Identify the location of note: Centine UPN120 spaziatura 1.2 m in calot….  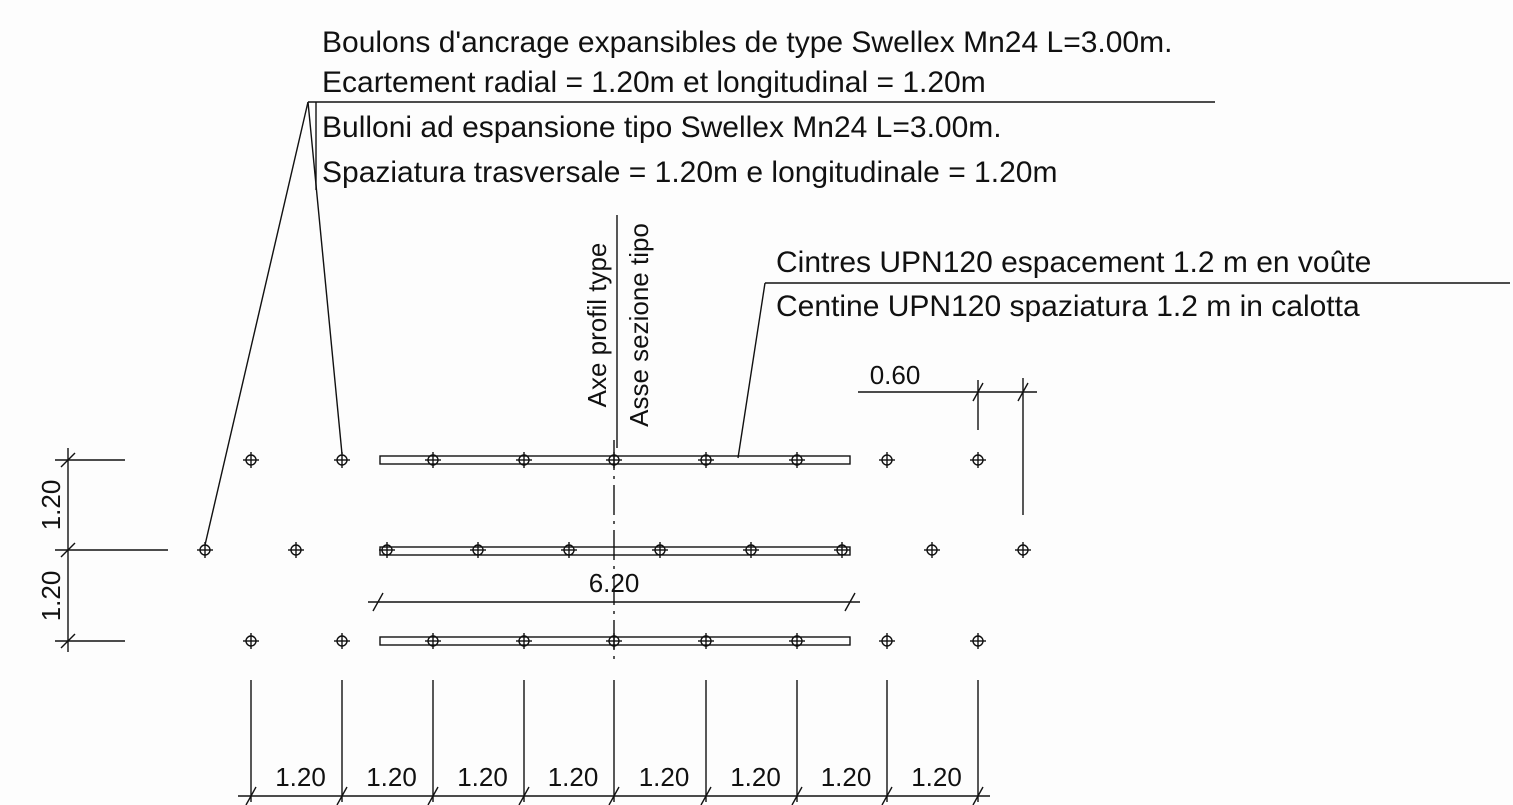
(1068, 306).